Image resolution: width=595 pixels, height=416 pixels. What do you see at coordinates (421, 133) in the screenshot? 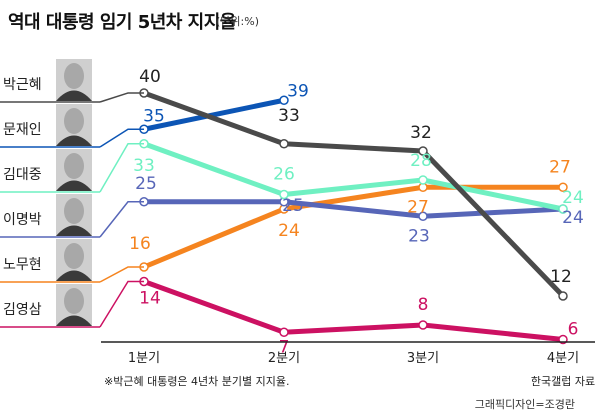
I see `data-label: 32` at bounding box center [421, 133].